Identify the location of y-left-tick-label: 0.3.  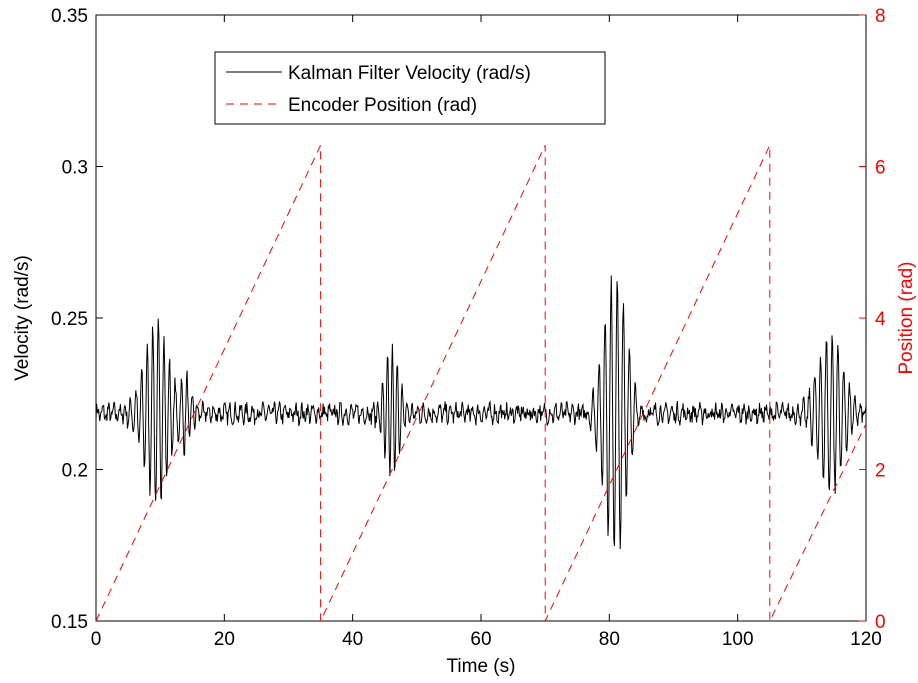
(75, 168).